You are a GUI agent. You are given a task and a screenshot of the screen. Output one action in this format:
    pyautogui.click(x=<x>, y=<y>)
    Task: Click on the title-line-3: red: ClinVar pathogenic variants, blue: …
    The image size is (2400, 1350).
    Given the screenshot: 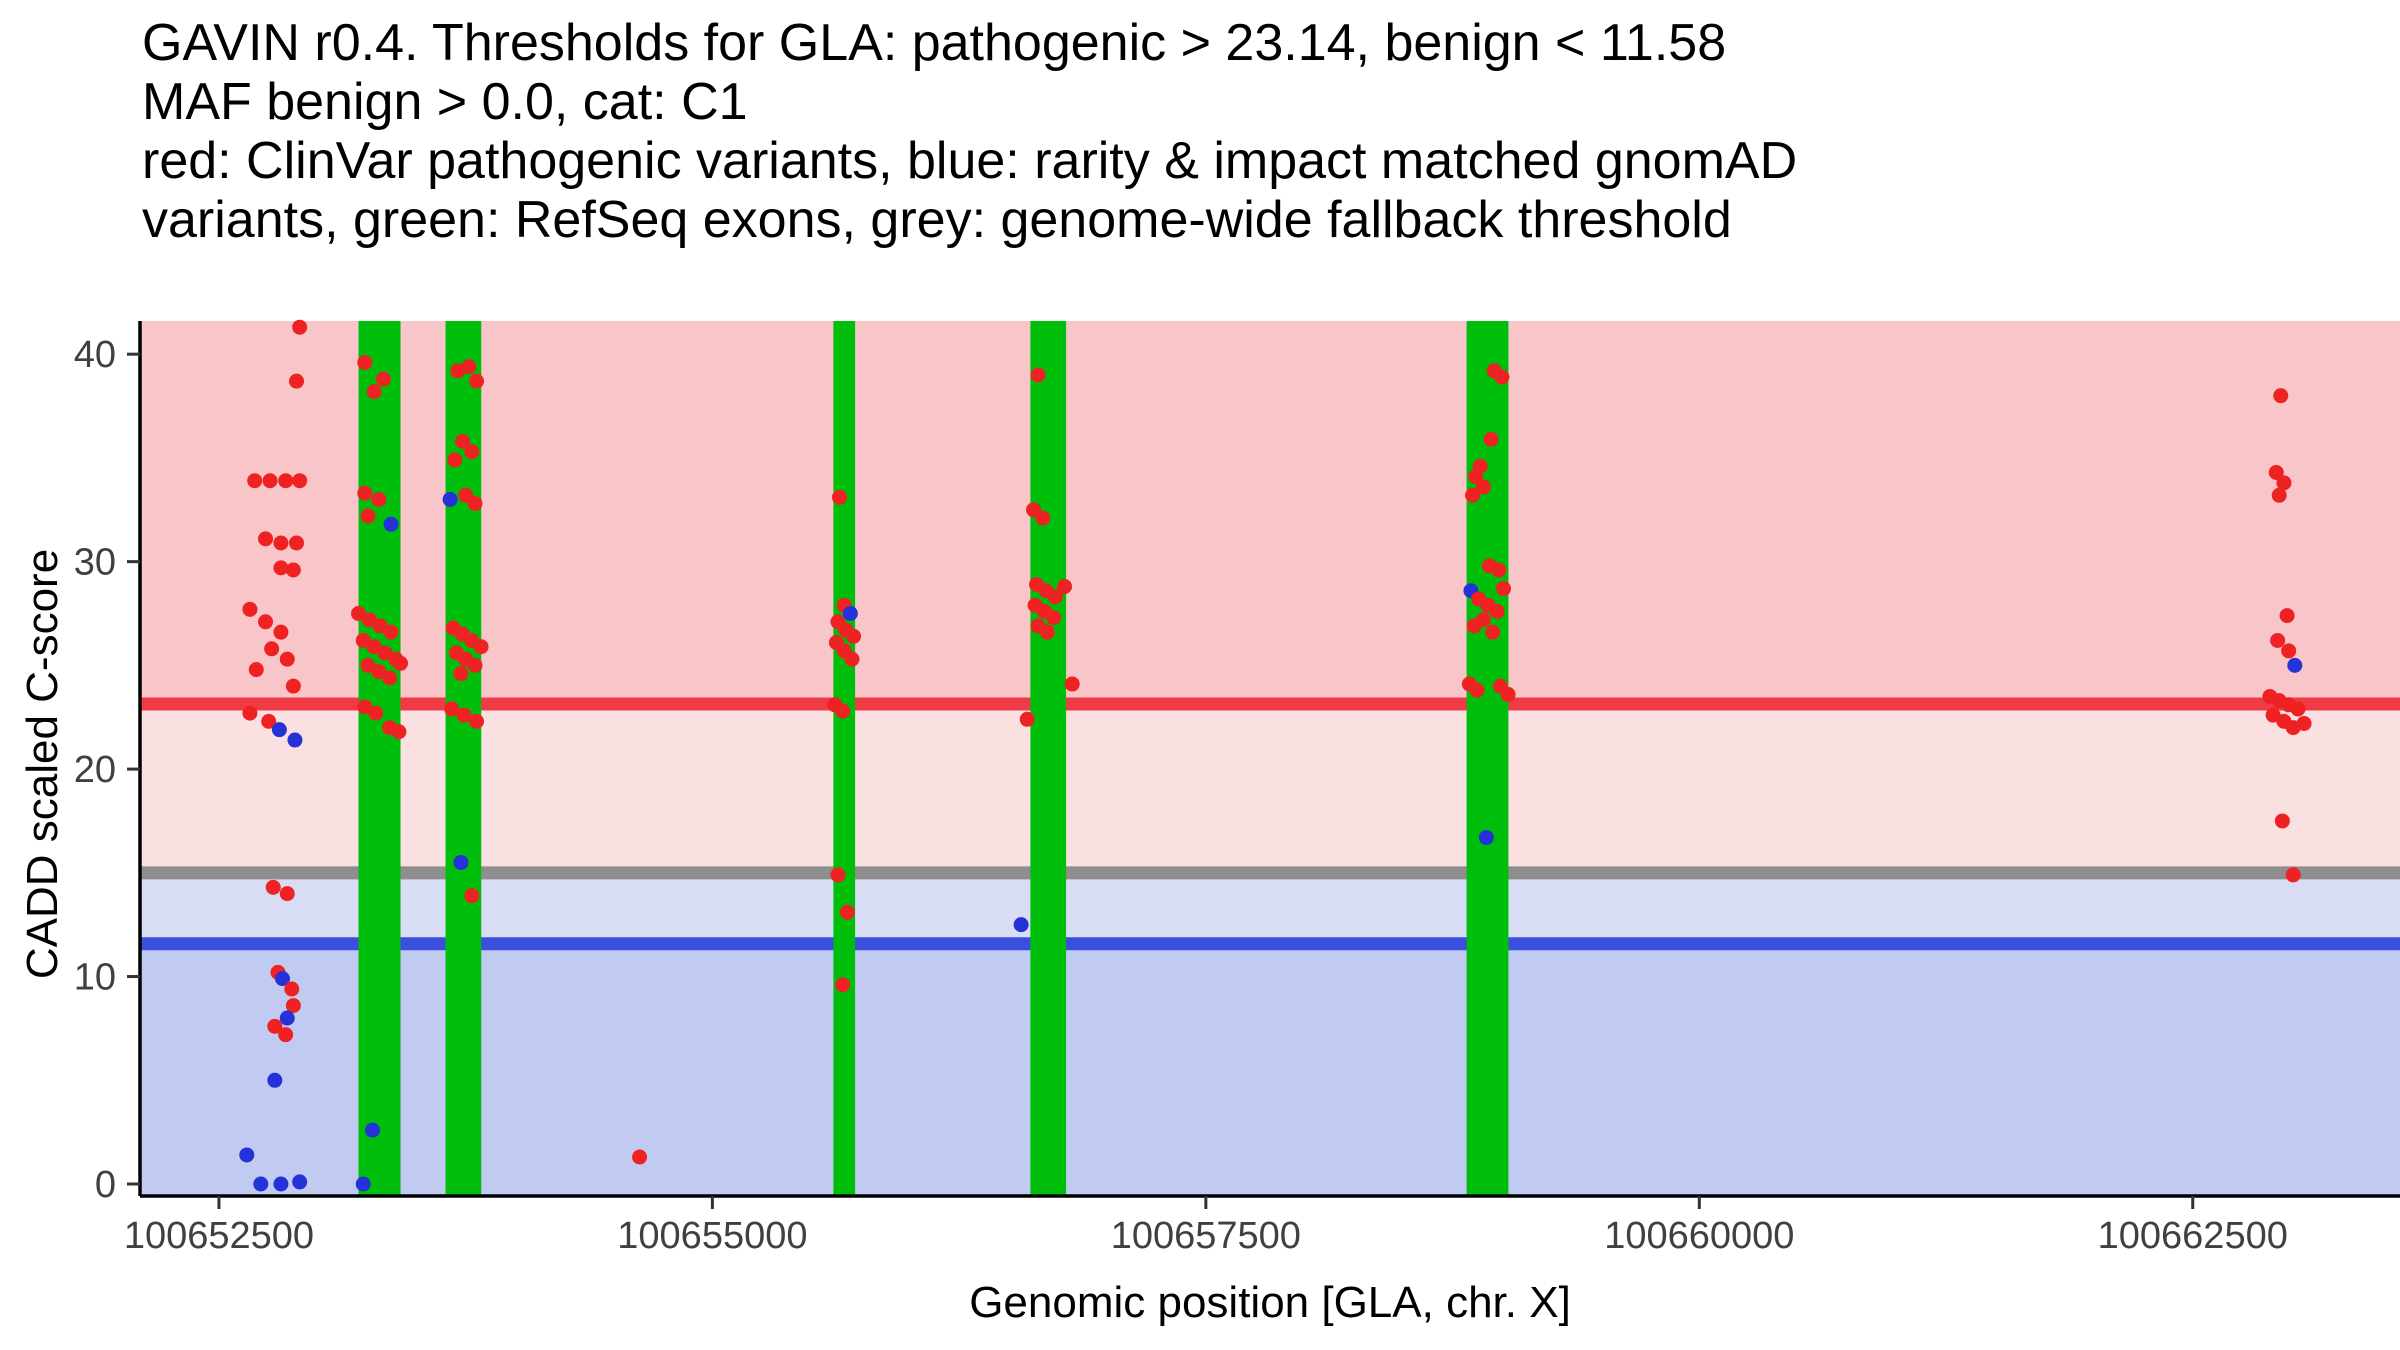 What is the action you would take?
    pyautogui.click(x=970, y=161)
    